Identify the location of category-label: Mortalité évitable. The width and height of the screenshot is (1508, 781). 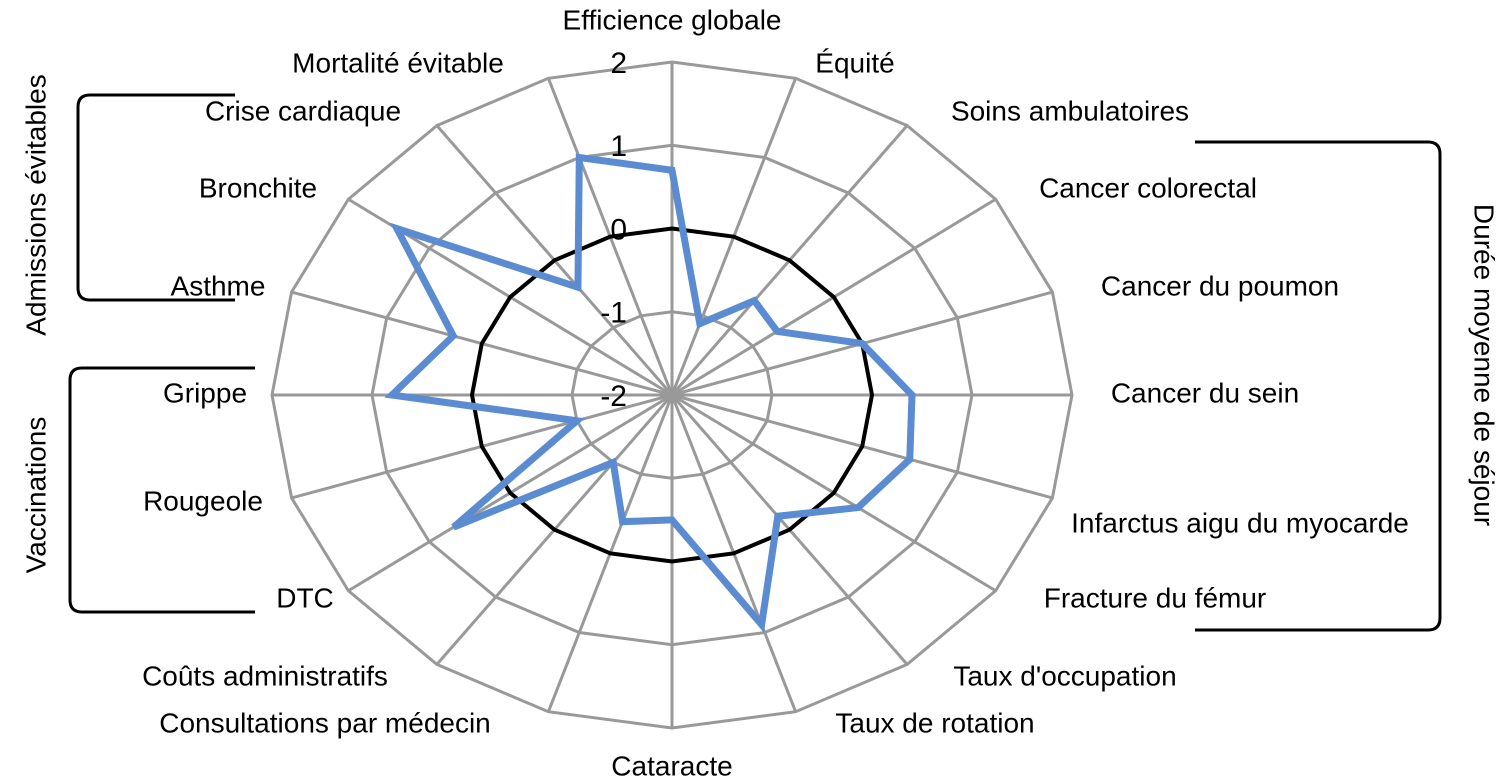
(398, 62).